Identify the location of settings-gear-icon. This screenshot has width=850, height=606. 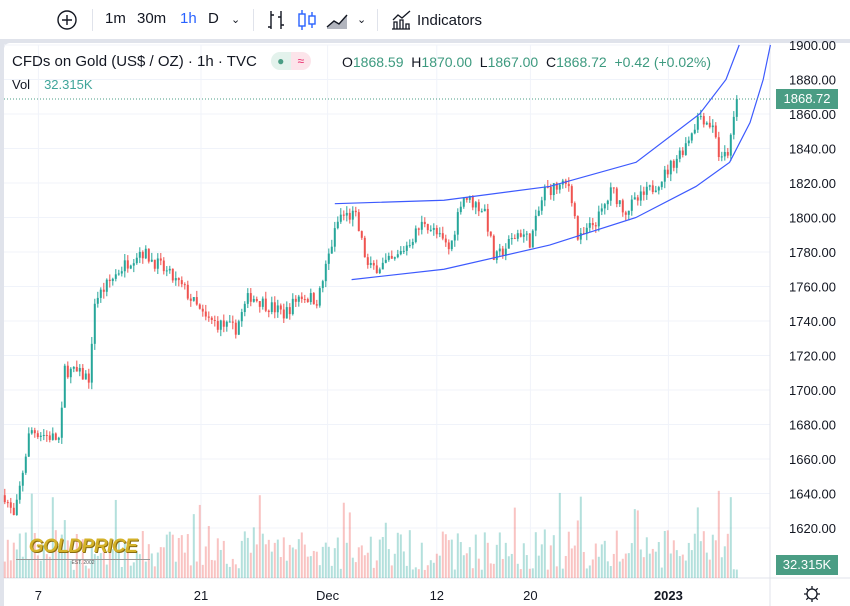
(812, 594).